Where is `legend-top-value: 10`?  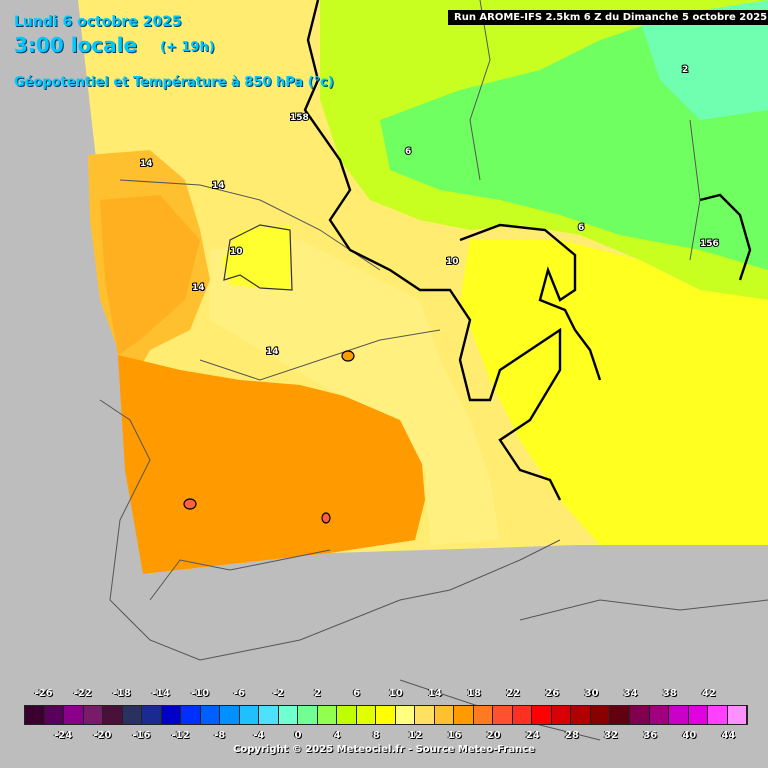 legend-top-value: 10 is located at coordinates (395, 693).